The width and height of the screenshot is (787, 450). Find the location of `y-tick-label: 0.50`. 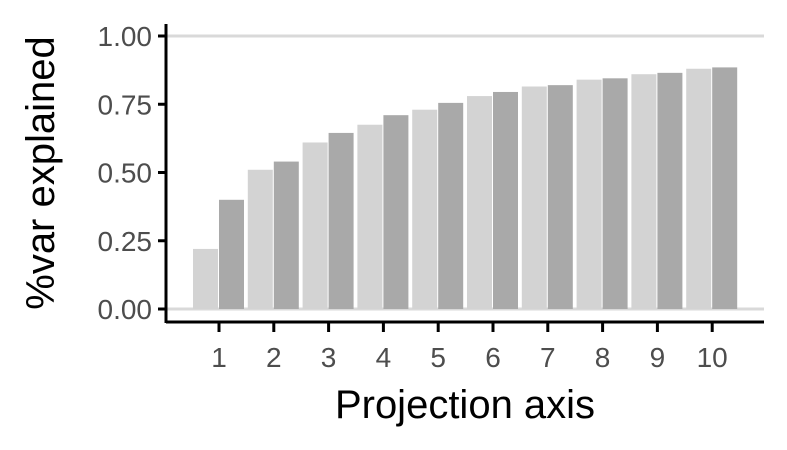

y-tick-label: 0.50 is located at coordinates (125, 173).